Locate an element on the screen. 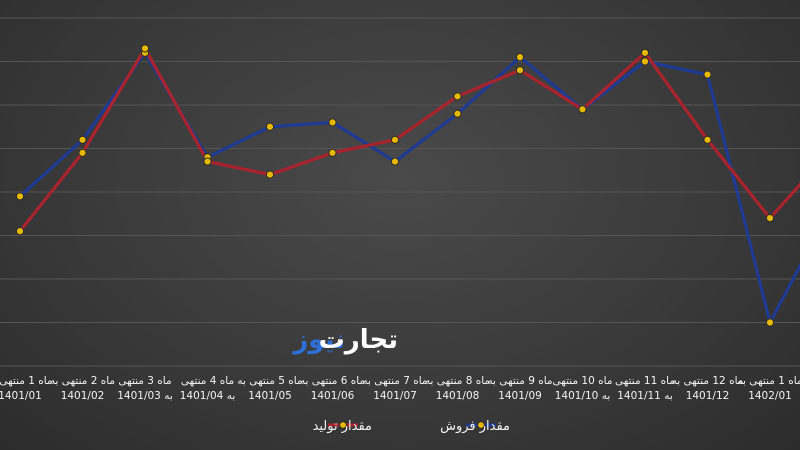 This screenshot has width=800, height=450. x-tick-label: ماه 6 منتهی به is located at coordinates (332, 381).